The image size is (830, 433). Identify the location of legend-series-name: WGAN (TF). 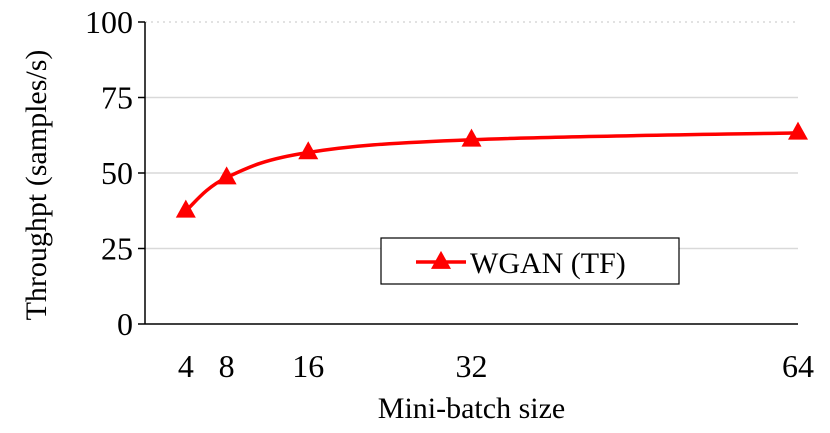
(548, 263).